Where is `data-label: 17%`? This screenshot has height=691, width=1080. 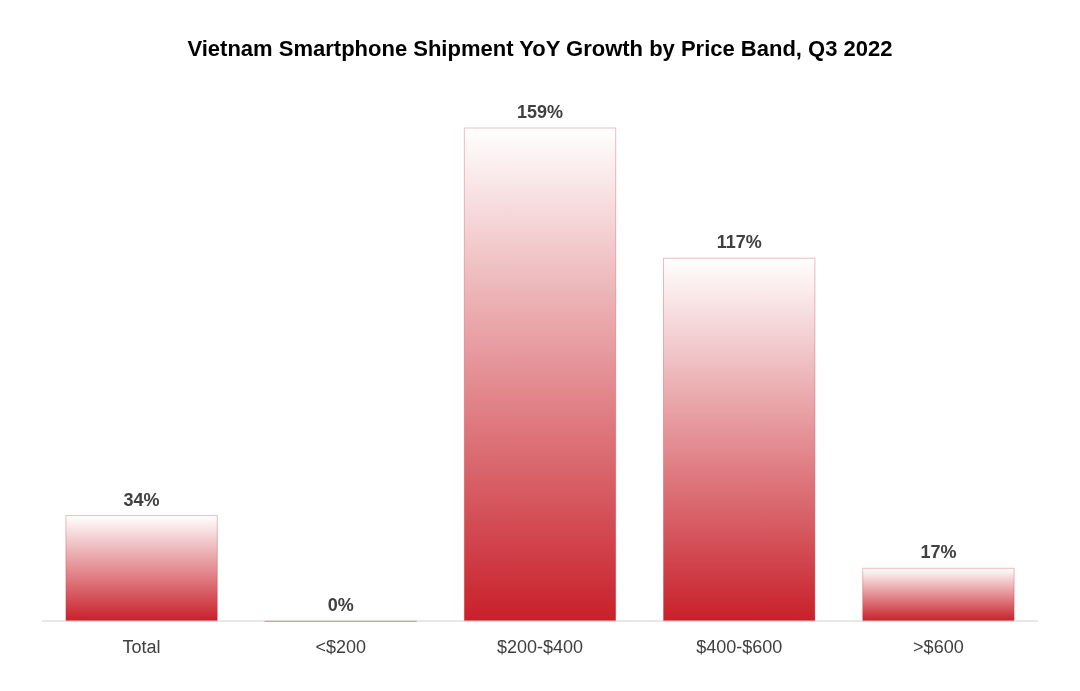 data-label: 17% is located at coordinates (938, 552).